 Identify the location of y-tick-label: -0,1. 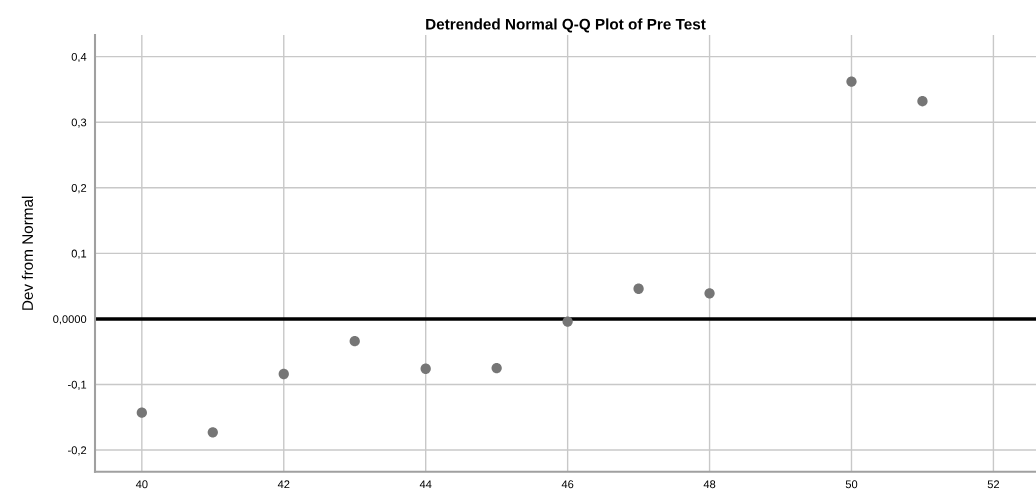
(77, 385).